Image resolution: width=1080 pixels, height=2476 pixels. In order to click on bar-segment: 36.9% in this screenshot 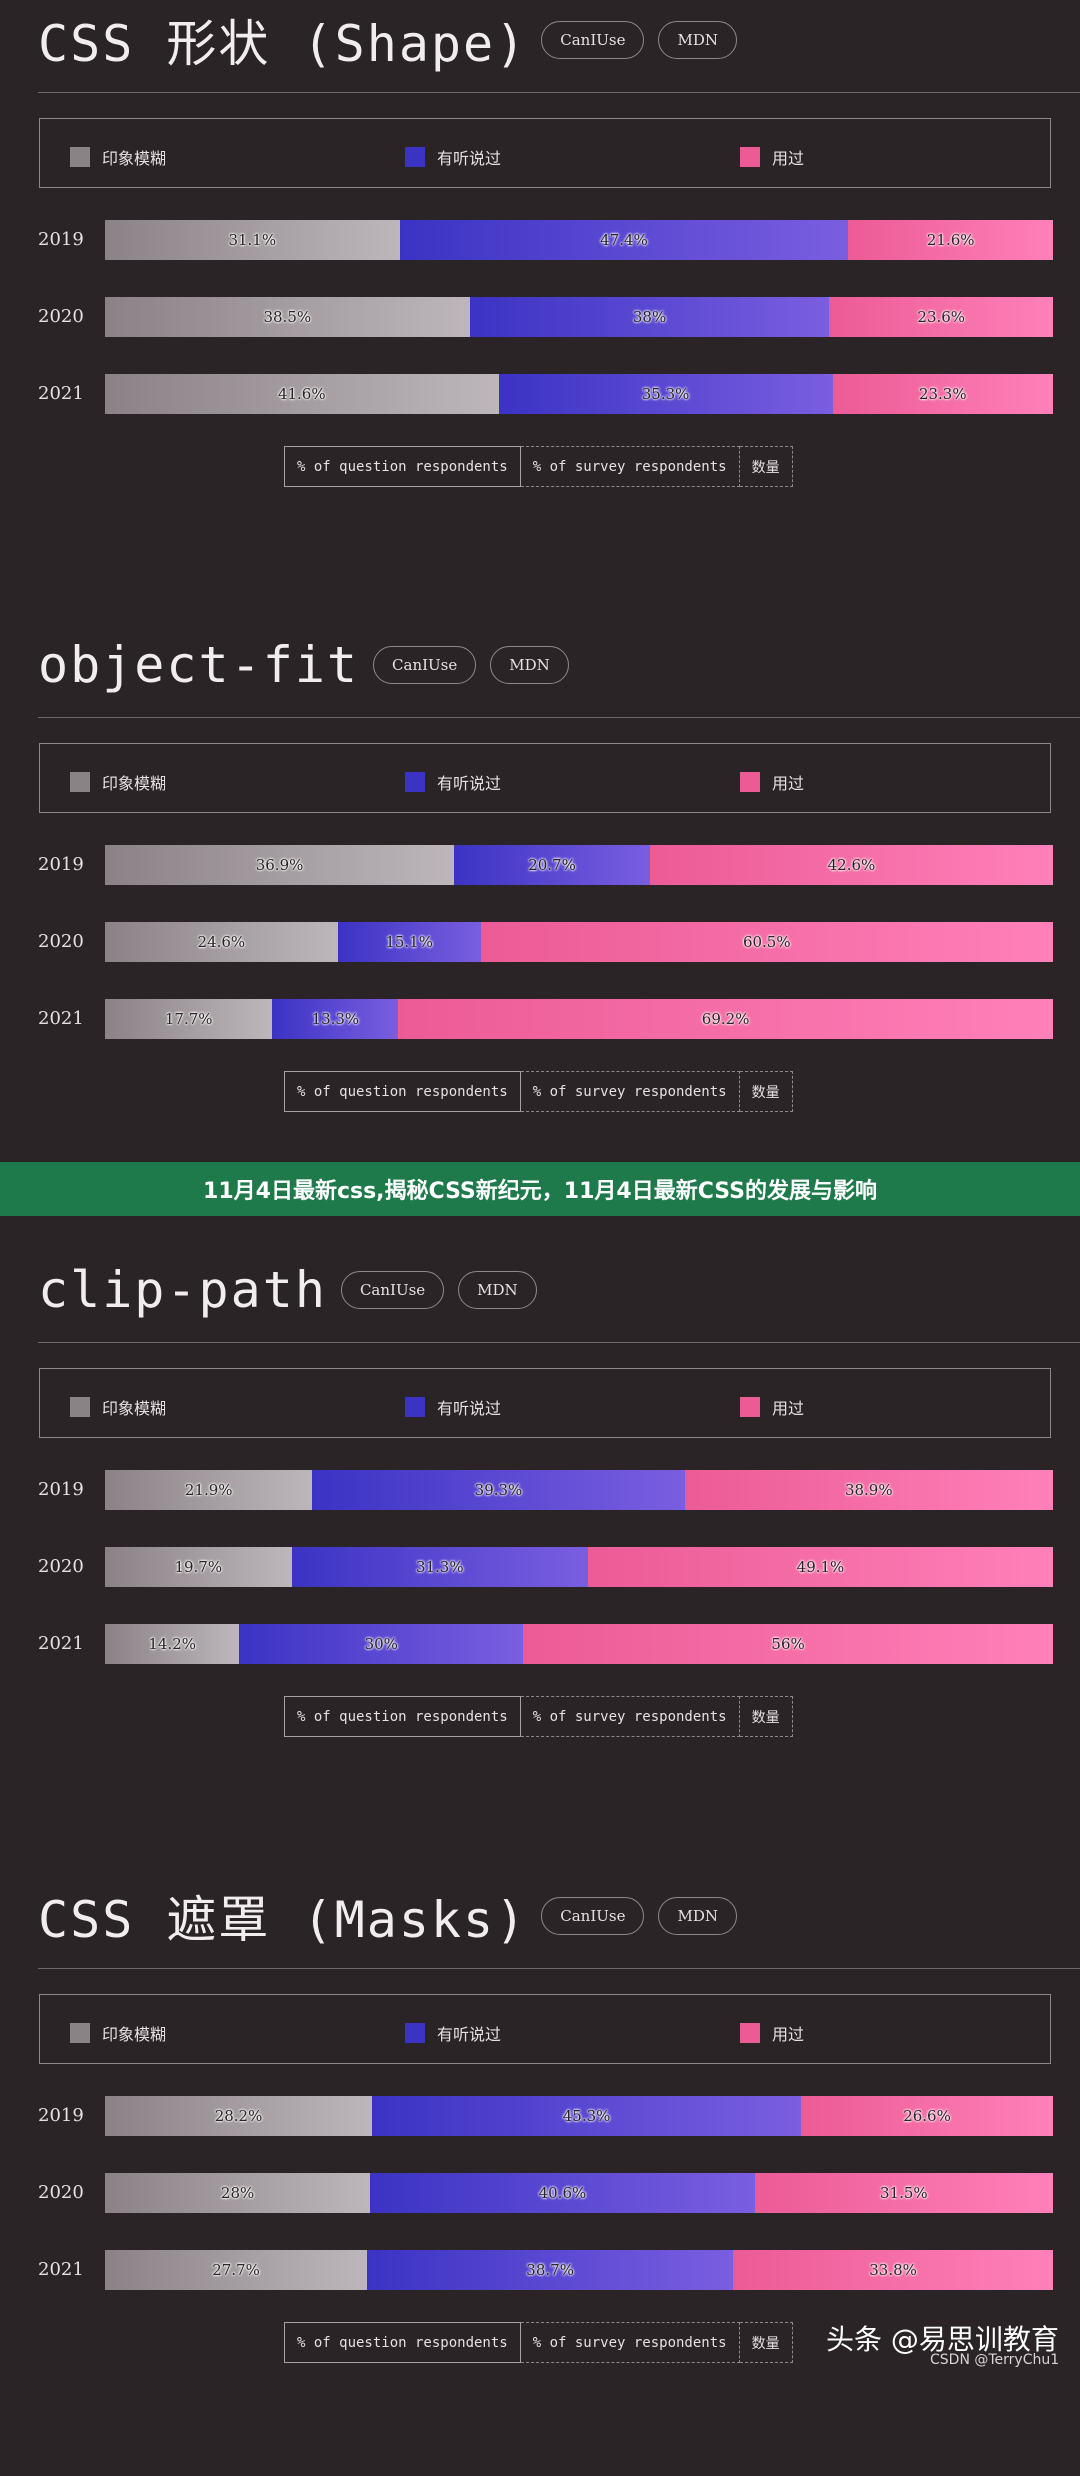, I will do `click(280, 865)`.